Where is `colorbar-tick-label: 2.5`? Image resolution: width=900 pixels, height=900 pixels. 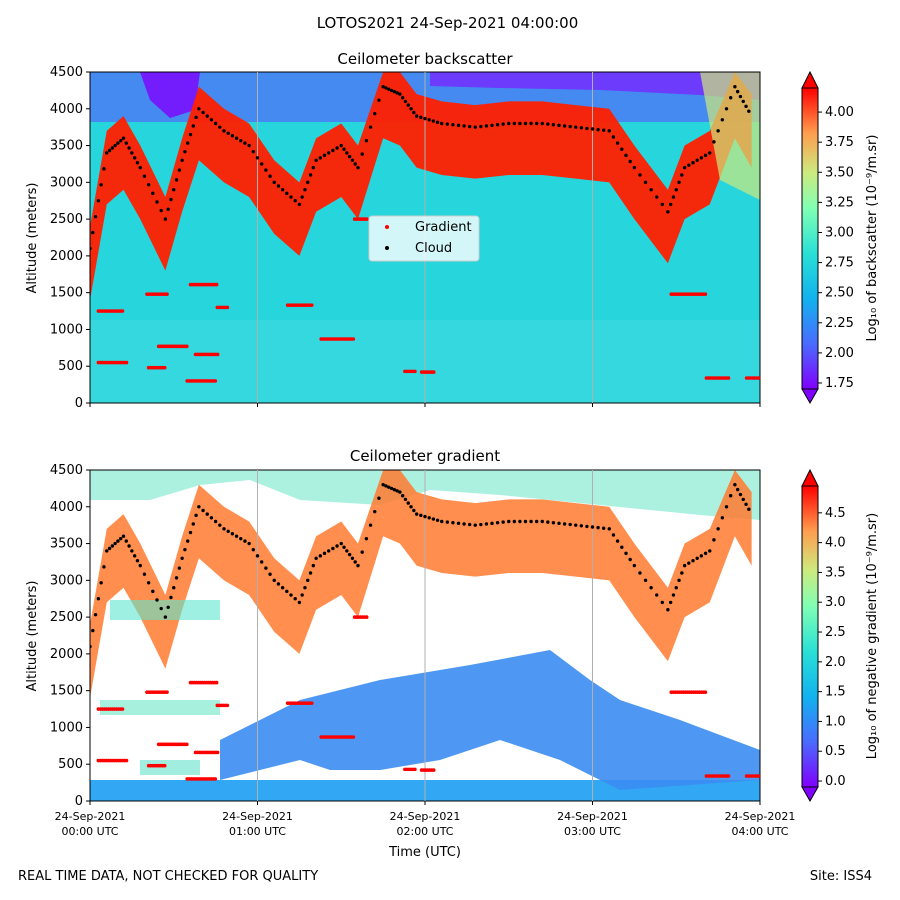
colorbar-tick-label: 2.5 is located at coordinates (835, 632).